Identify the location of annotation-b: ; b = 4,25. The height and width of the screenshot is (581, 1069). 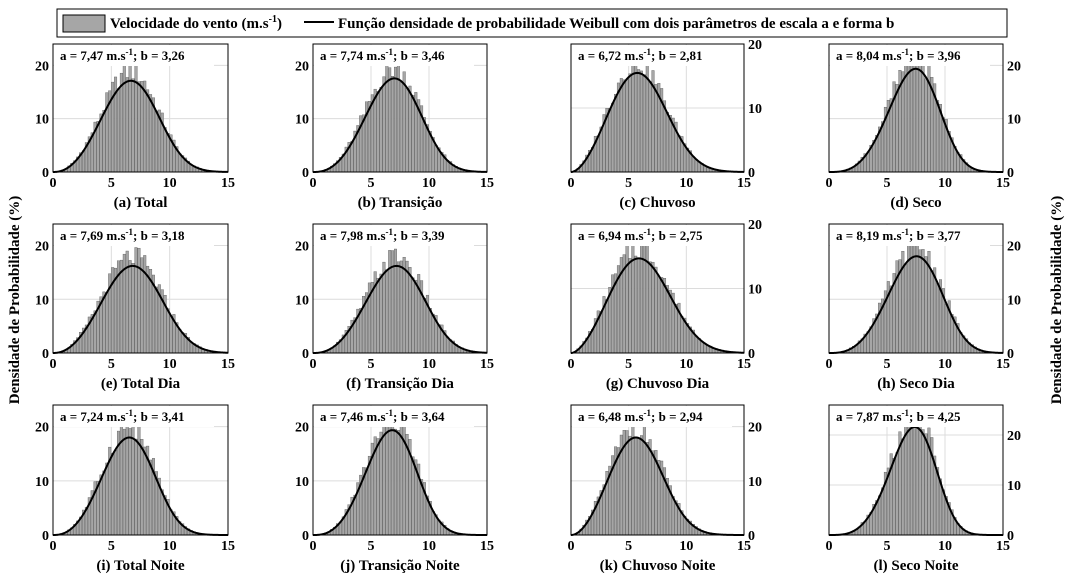
(935, 416).